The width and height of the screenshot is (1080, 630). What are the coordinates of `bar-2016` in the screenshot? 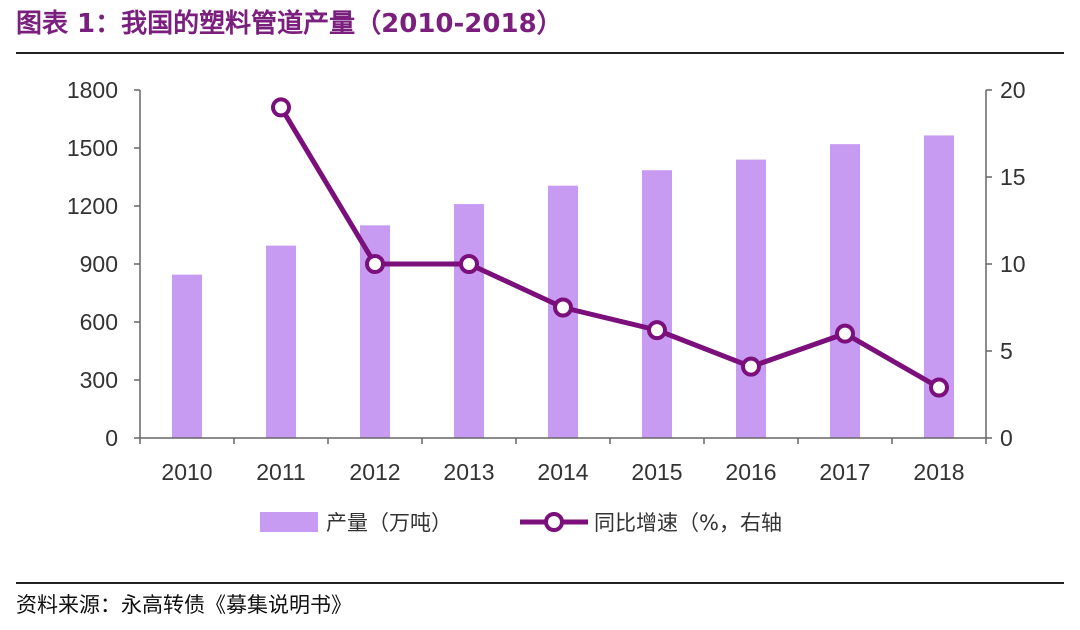 It's located at (751, 298).